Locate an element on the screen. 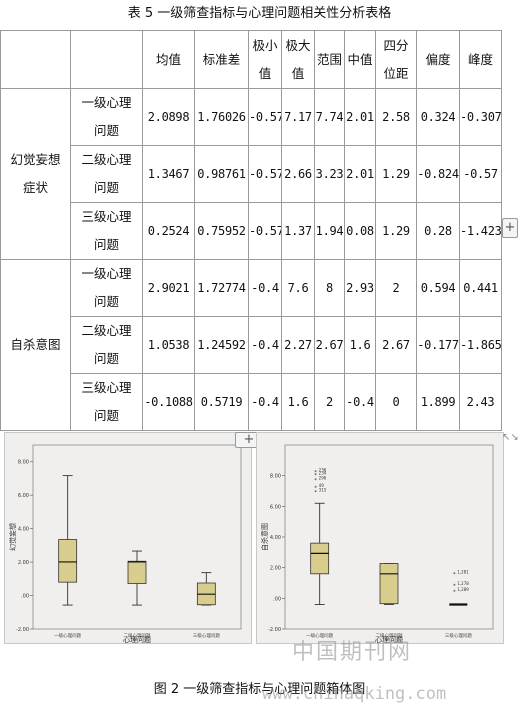 The image size is (519, 706). header-cell: 峰度 is located at coordinates (480, 59).